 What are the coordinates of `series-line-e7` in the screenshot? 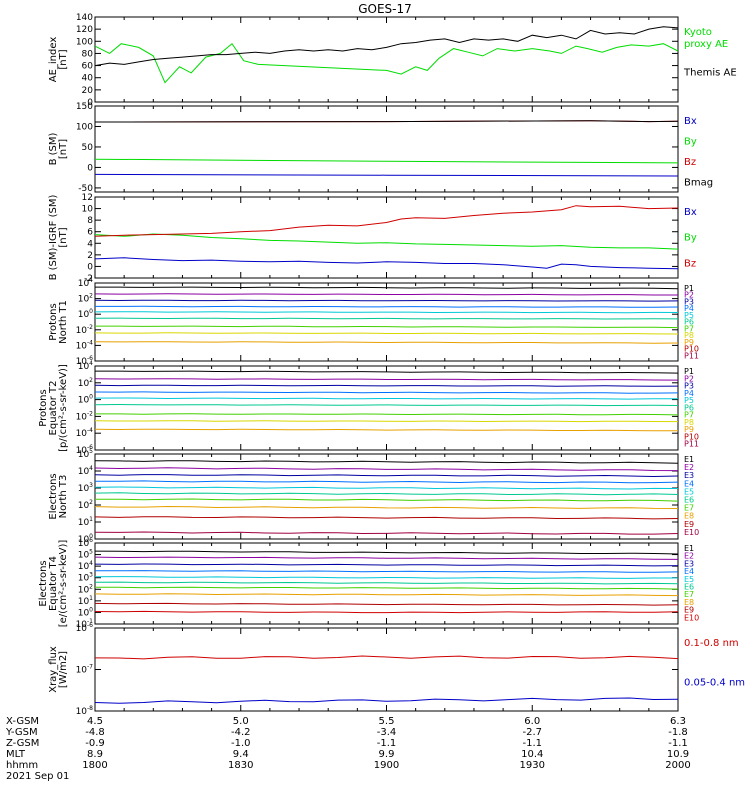 It's located at (386, 588).